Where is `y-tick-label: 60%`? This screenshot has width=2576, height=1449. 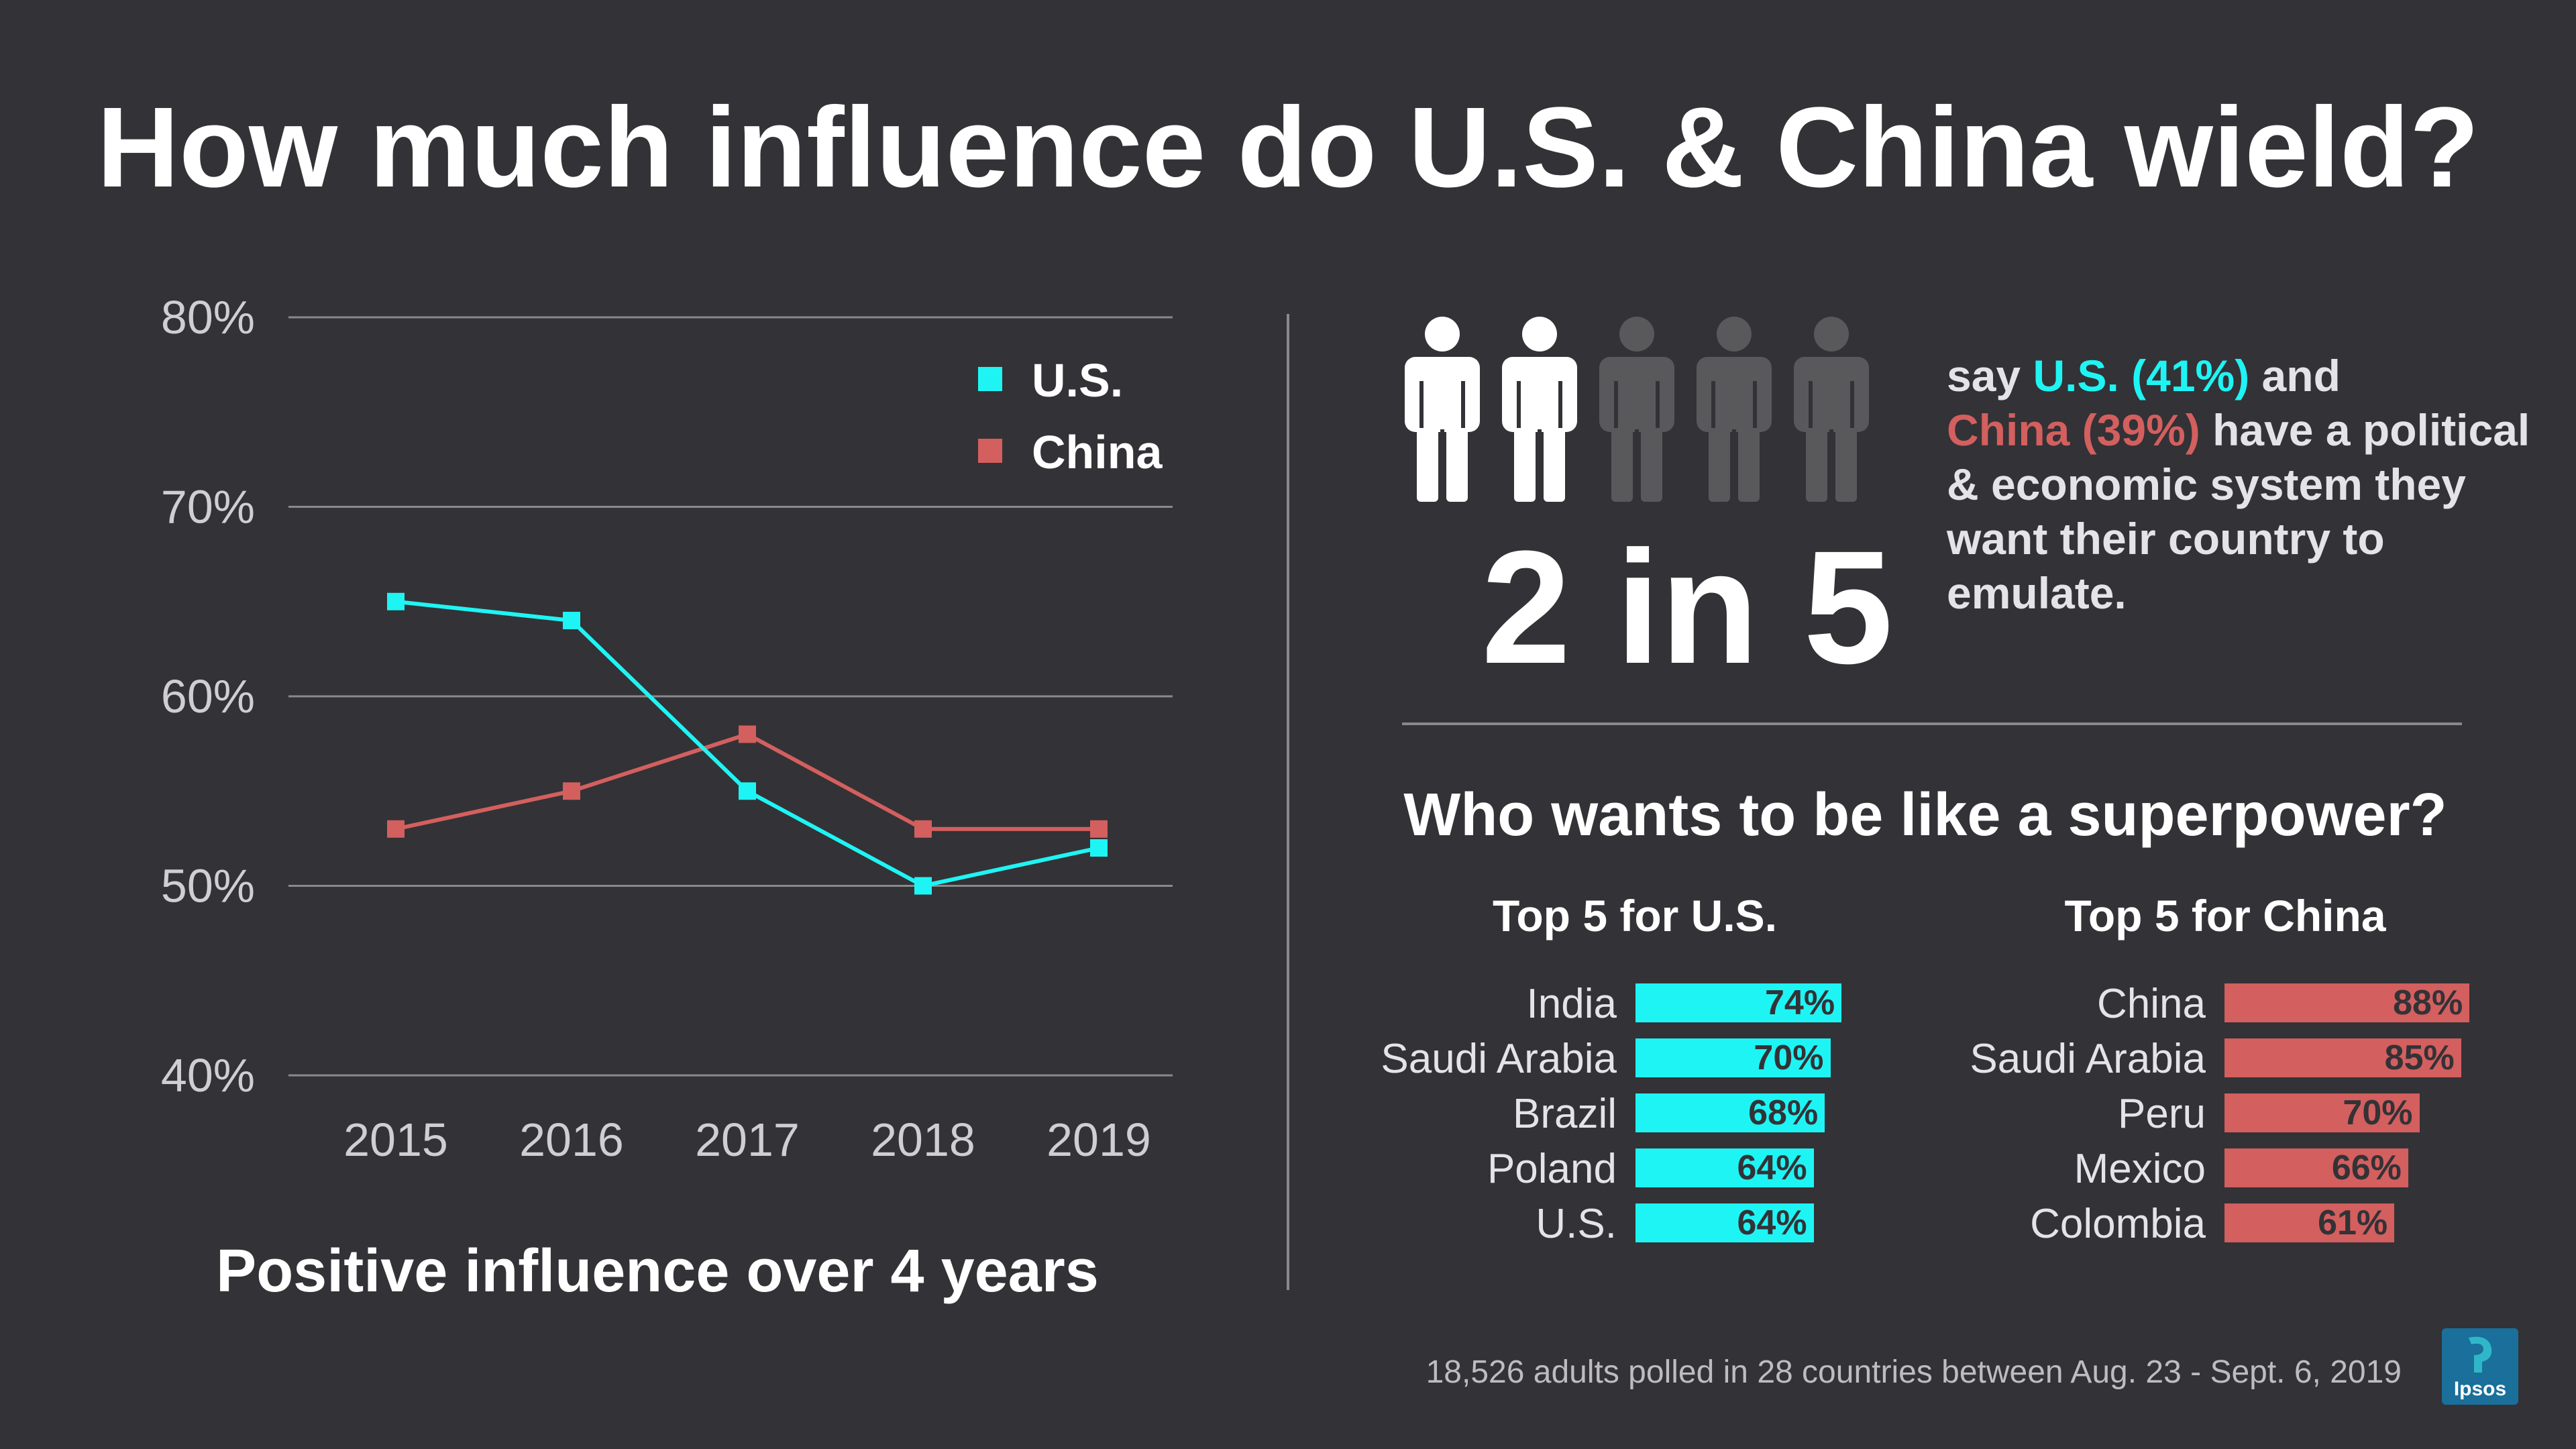
y-tick-label: 60% is located at coordinates (208, 696).